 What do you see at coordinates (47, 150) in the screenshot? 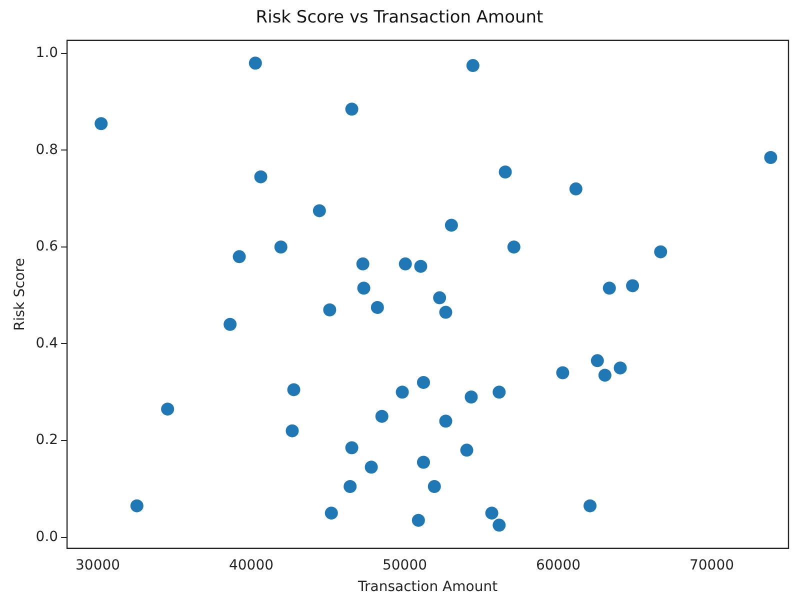
I see `y-tick-label: 0.8` at bounding box center [47, 150].